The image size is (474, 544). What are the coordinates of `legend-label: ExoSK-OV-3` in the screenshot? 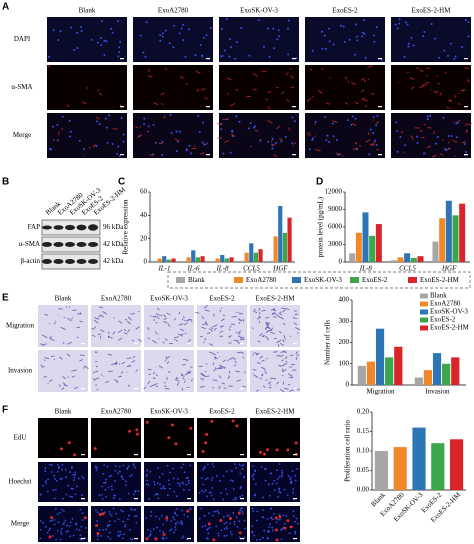 It's located at (323, 280).